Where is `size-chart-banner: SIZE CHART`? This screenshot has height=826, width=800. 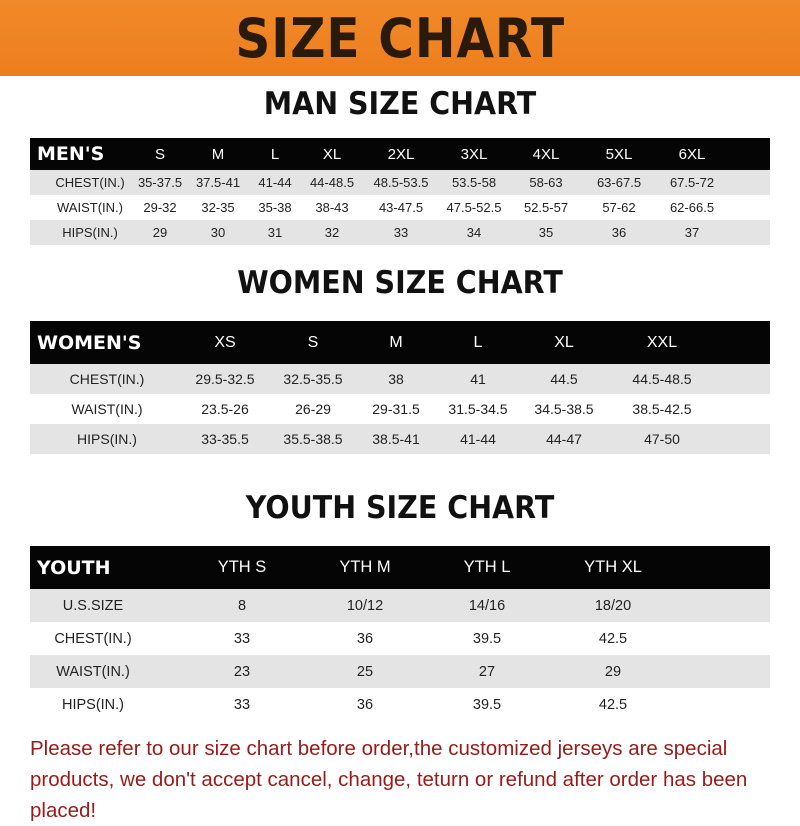
size-chart-banner: SIZE CHART is located at coordinates (400, 38).